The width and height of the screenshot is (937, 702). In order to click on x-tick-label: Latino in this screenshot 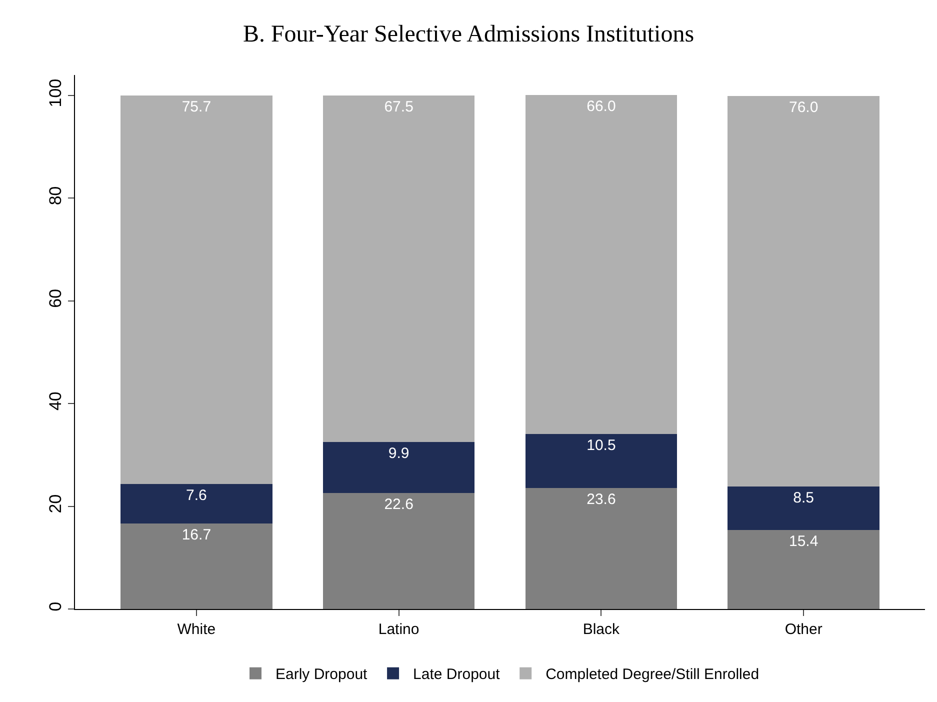, I will do `click(399, 629)`.